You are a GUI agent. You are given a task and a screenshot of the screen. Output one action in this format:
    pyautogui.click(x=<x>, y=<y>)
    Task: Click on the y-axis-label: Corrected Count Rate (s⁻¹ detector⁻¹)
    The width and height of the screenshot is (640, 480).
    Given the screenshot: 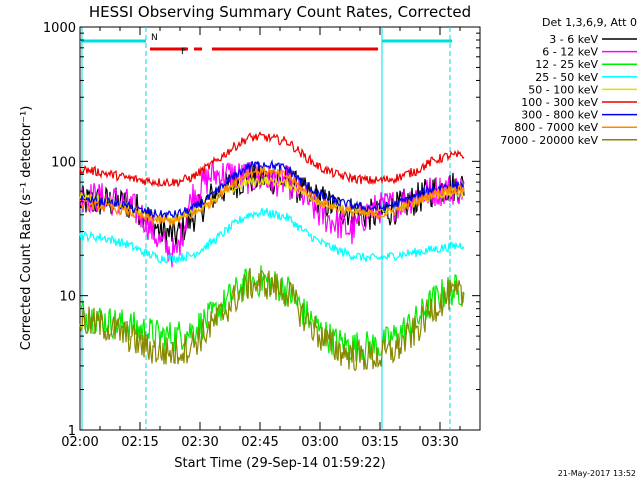 What is the action you would take?
    pyautogui.click(x=26, y=228)
    